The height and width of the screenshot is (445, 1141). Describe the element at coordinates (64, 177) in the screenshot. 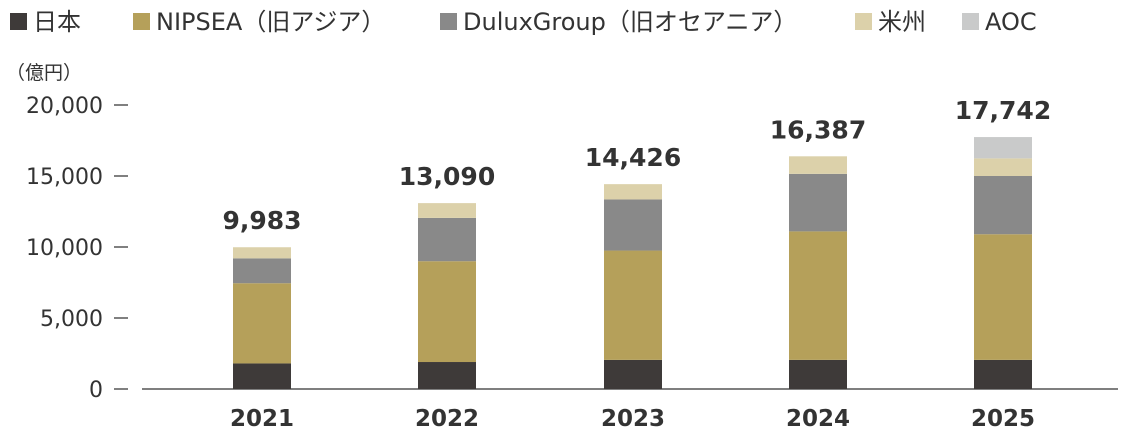

I see `y-tick-label: 15,000` at that location.